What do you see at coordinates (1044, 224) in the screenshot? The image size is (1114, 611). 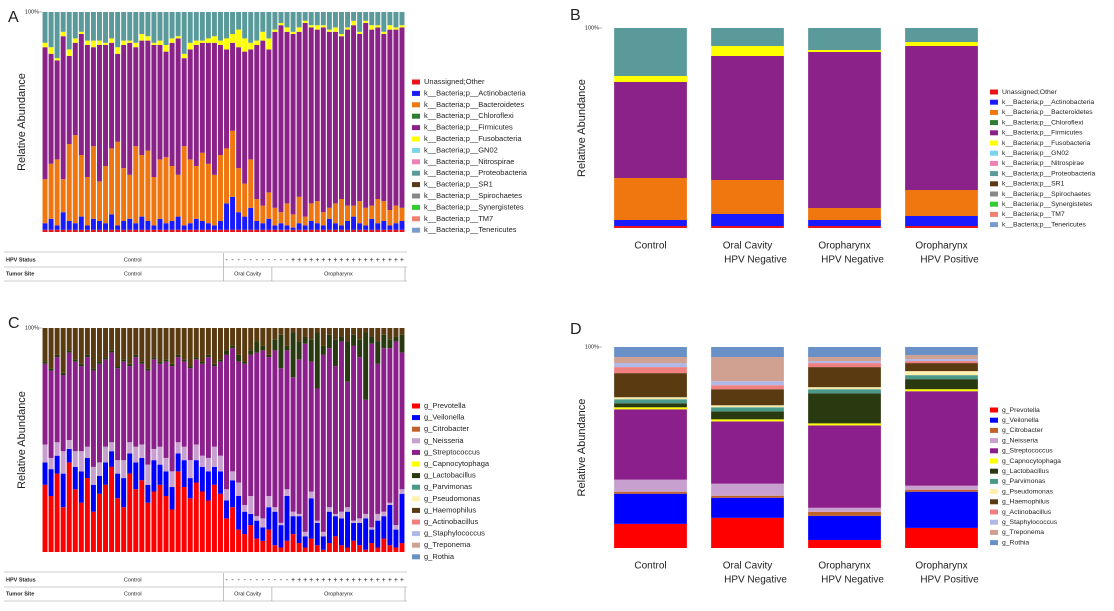 I see `legend-label: k__Bacteria;p__Tenericutes` at bounding box center [1044, 224].